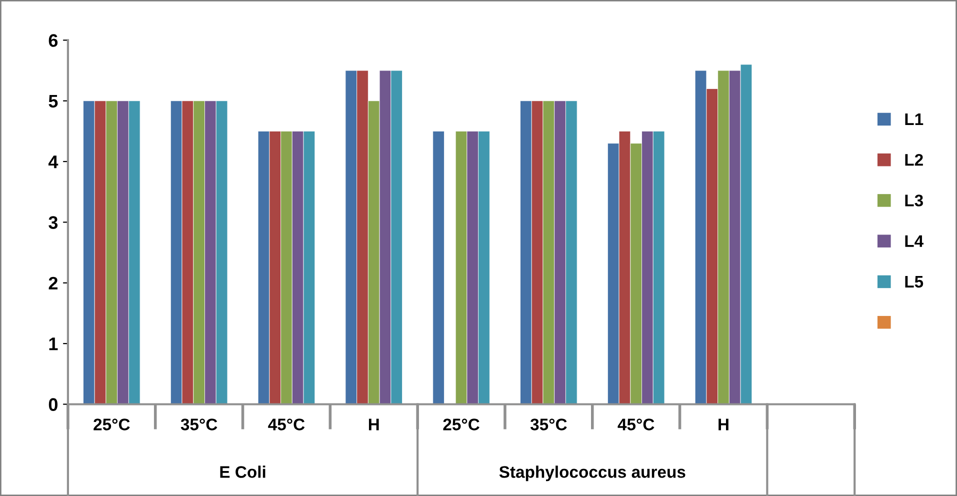 This screenshot has width=957, height=496. What do you see at coordinates (53, 222) in the screenshot?
I see `y-tick-label: 3` at bounding box center [53, 222].